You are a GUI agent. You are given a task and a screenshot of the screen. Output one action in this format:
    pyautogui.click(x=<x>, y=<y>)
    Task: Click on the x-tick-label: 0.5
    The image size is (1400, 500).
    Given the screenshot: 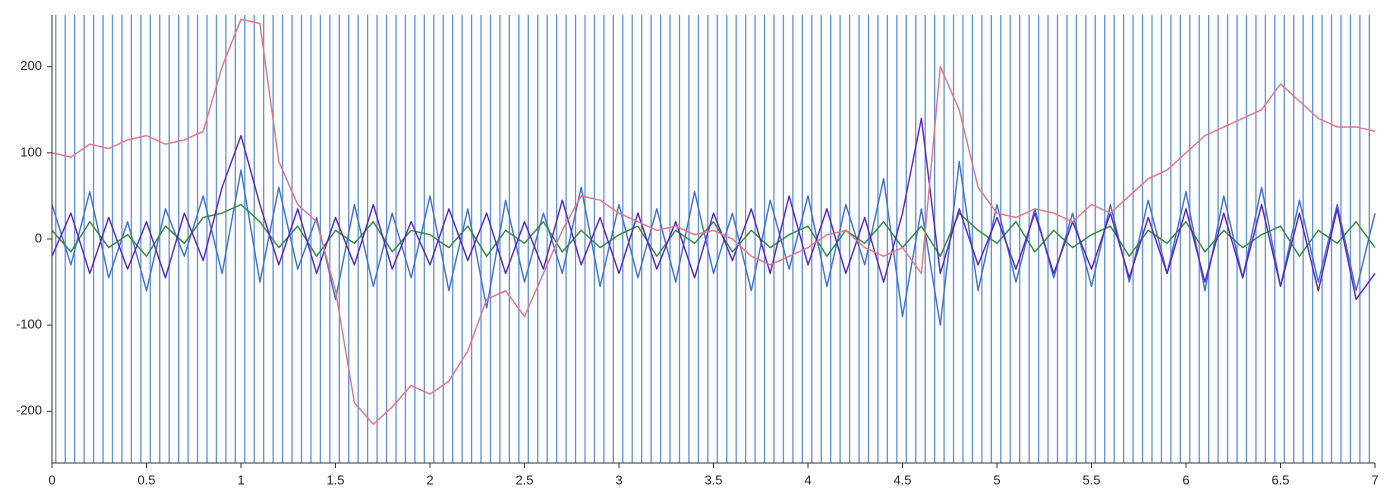 What is the action you would take?
    pyautogui.click(x=146, y=479)
    